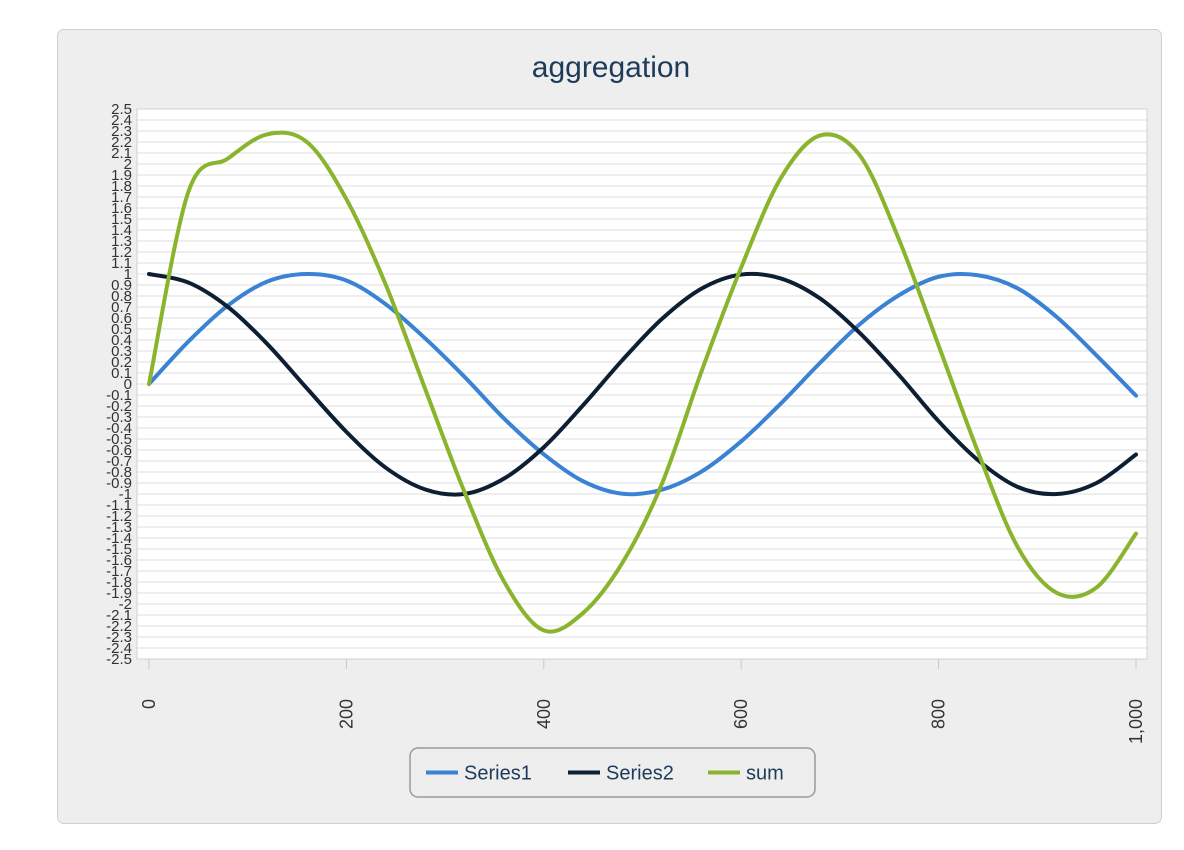 The image size is (1184, 850). I want to click on y-tick-label: -0.6, so click(119, 450).